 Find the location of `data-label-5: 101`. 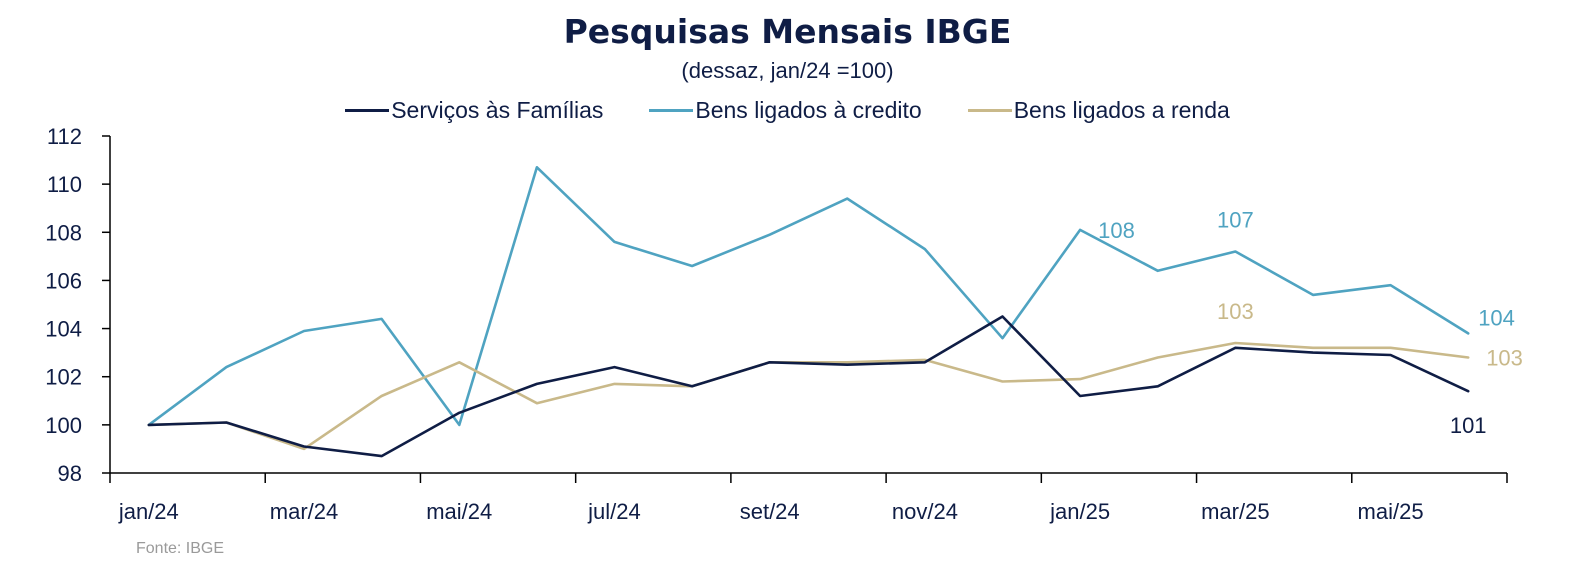

data-label-5: 101 is located at coordinates (1468, 425).